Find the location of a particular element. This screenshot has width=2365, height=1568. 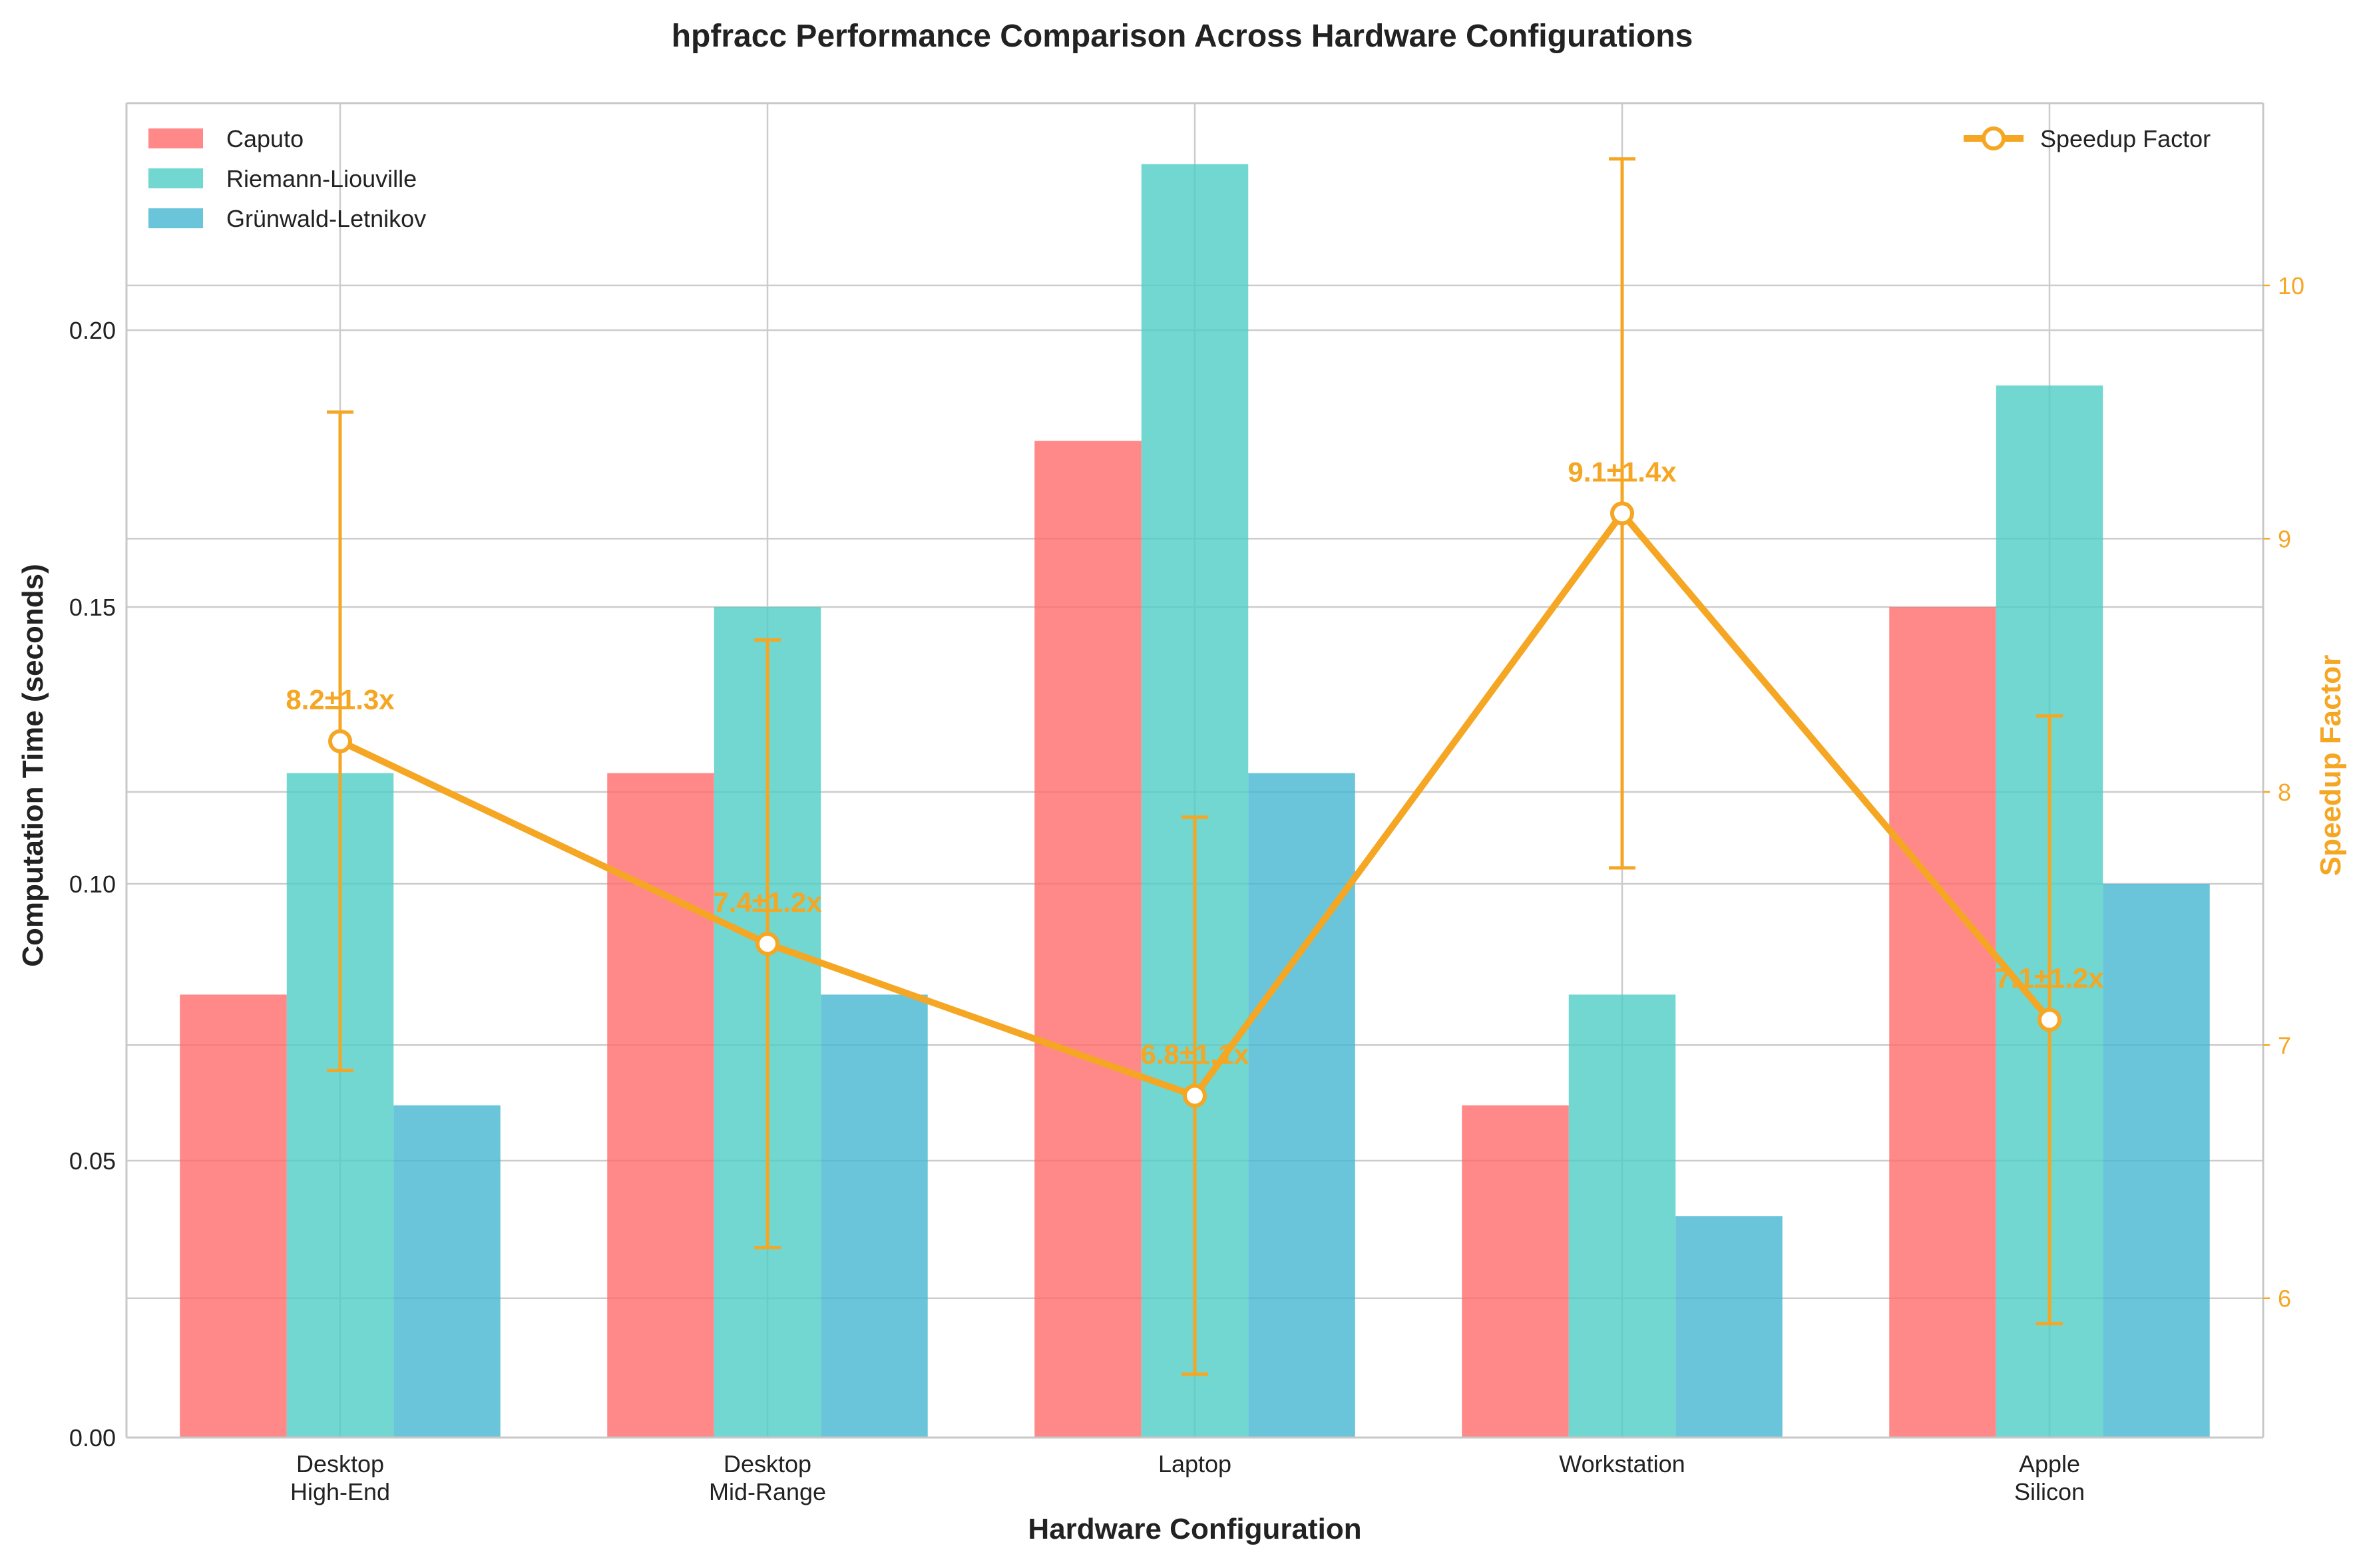

speedup-data-label: 9.1±1.4x is located at coordinates (1623, 471).